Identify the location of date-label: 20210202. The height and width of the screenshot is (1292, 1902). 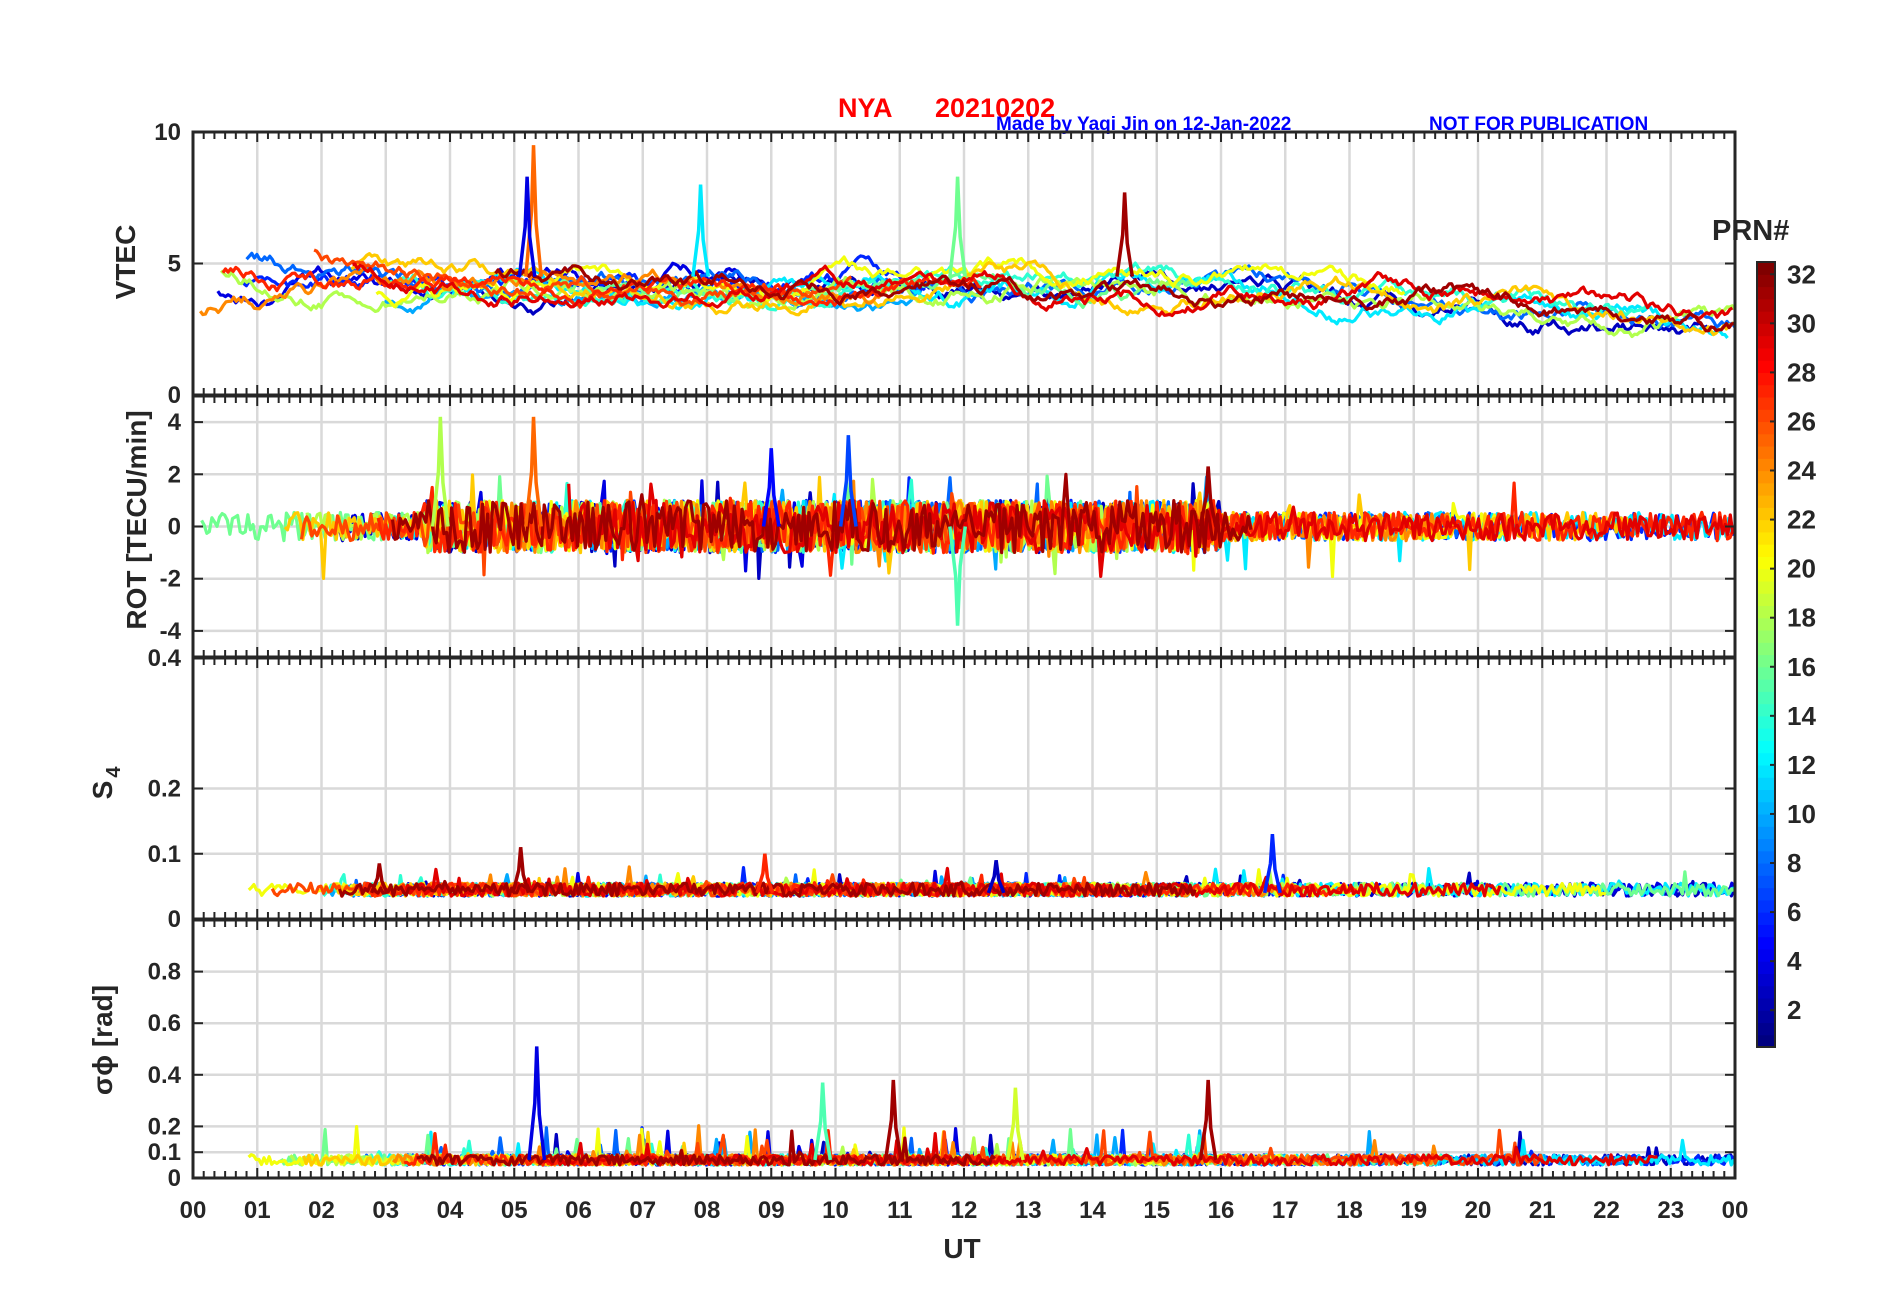
(995, 108).